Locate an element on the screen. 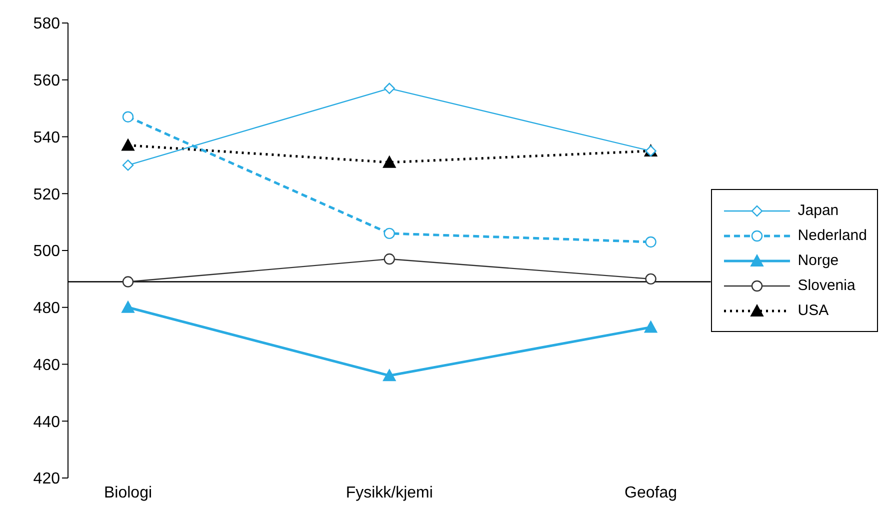 This screenshot has width=896, height=520. y-tick-label: 420 is located at coordinates (46, 479).